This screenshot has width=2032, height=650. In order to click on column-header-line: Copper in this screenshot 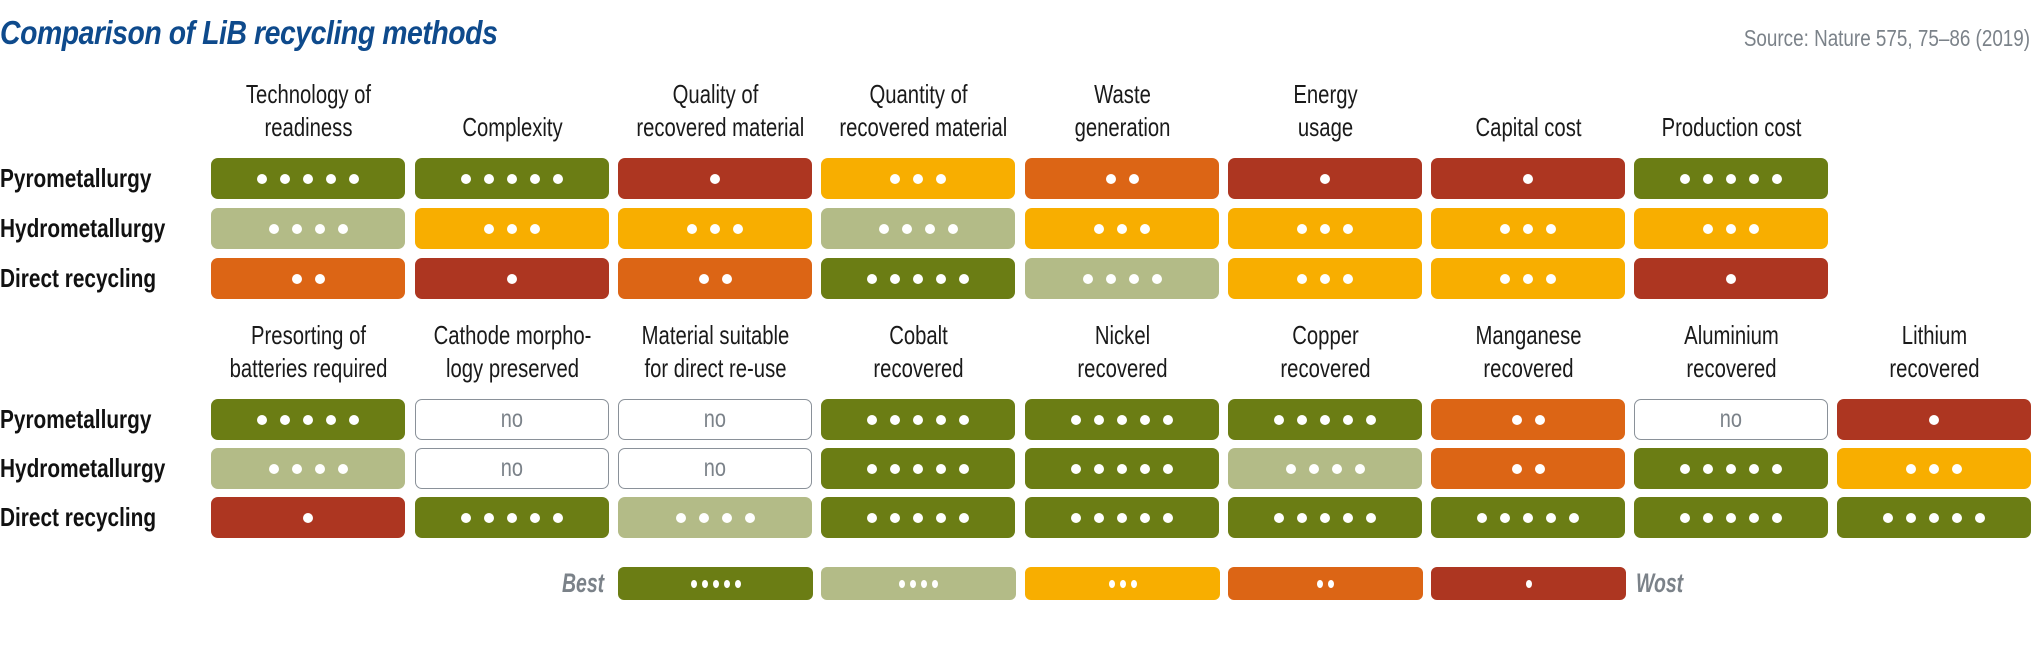, I will do `click(1325, 335)`.